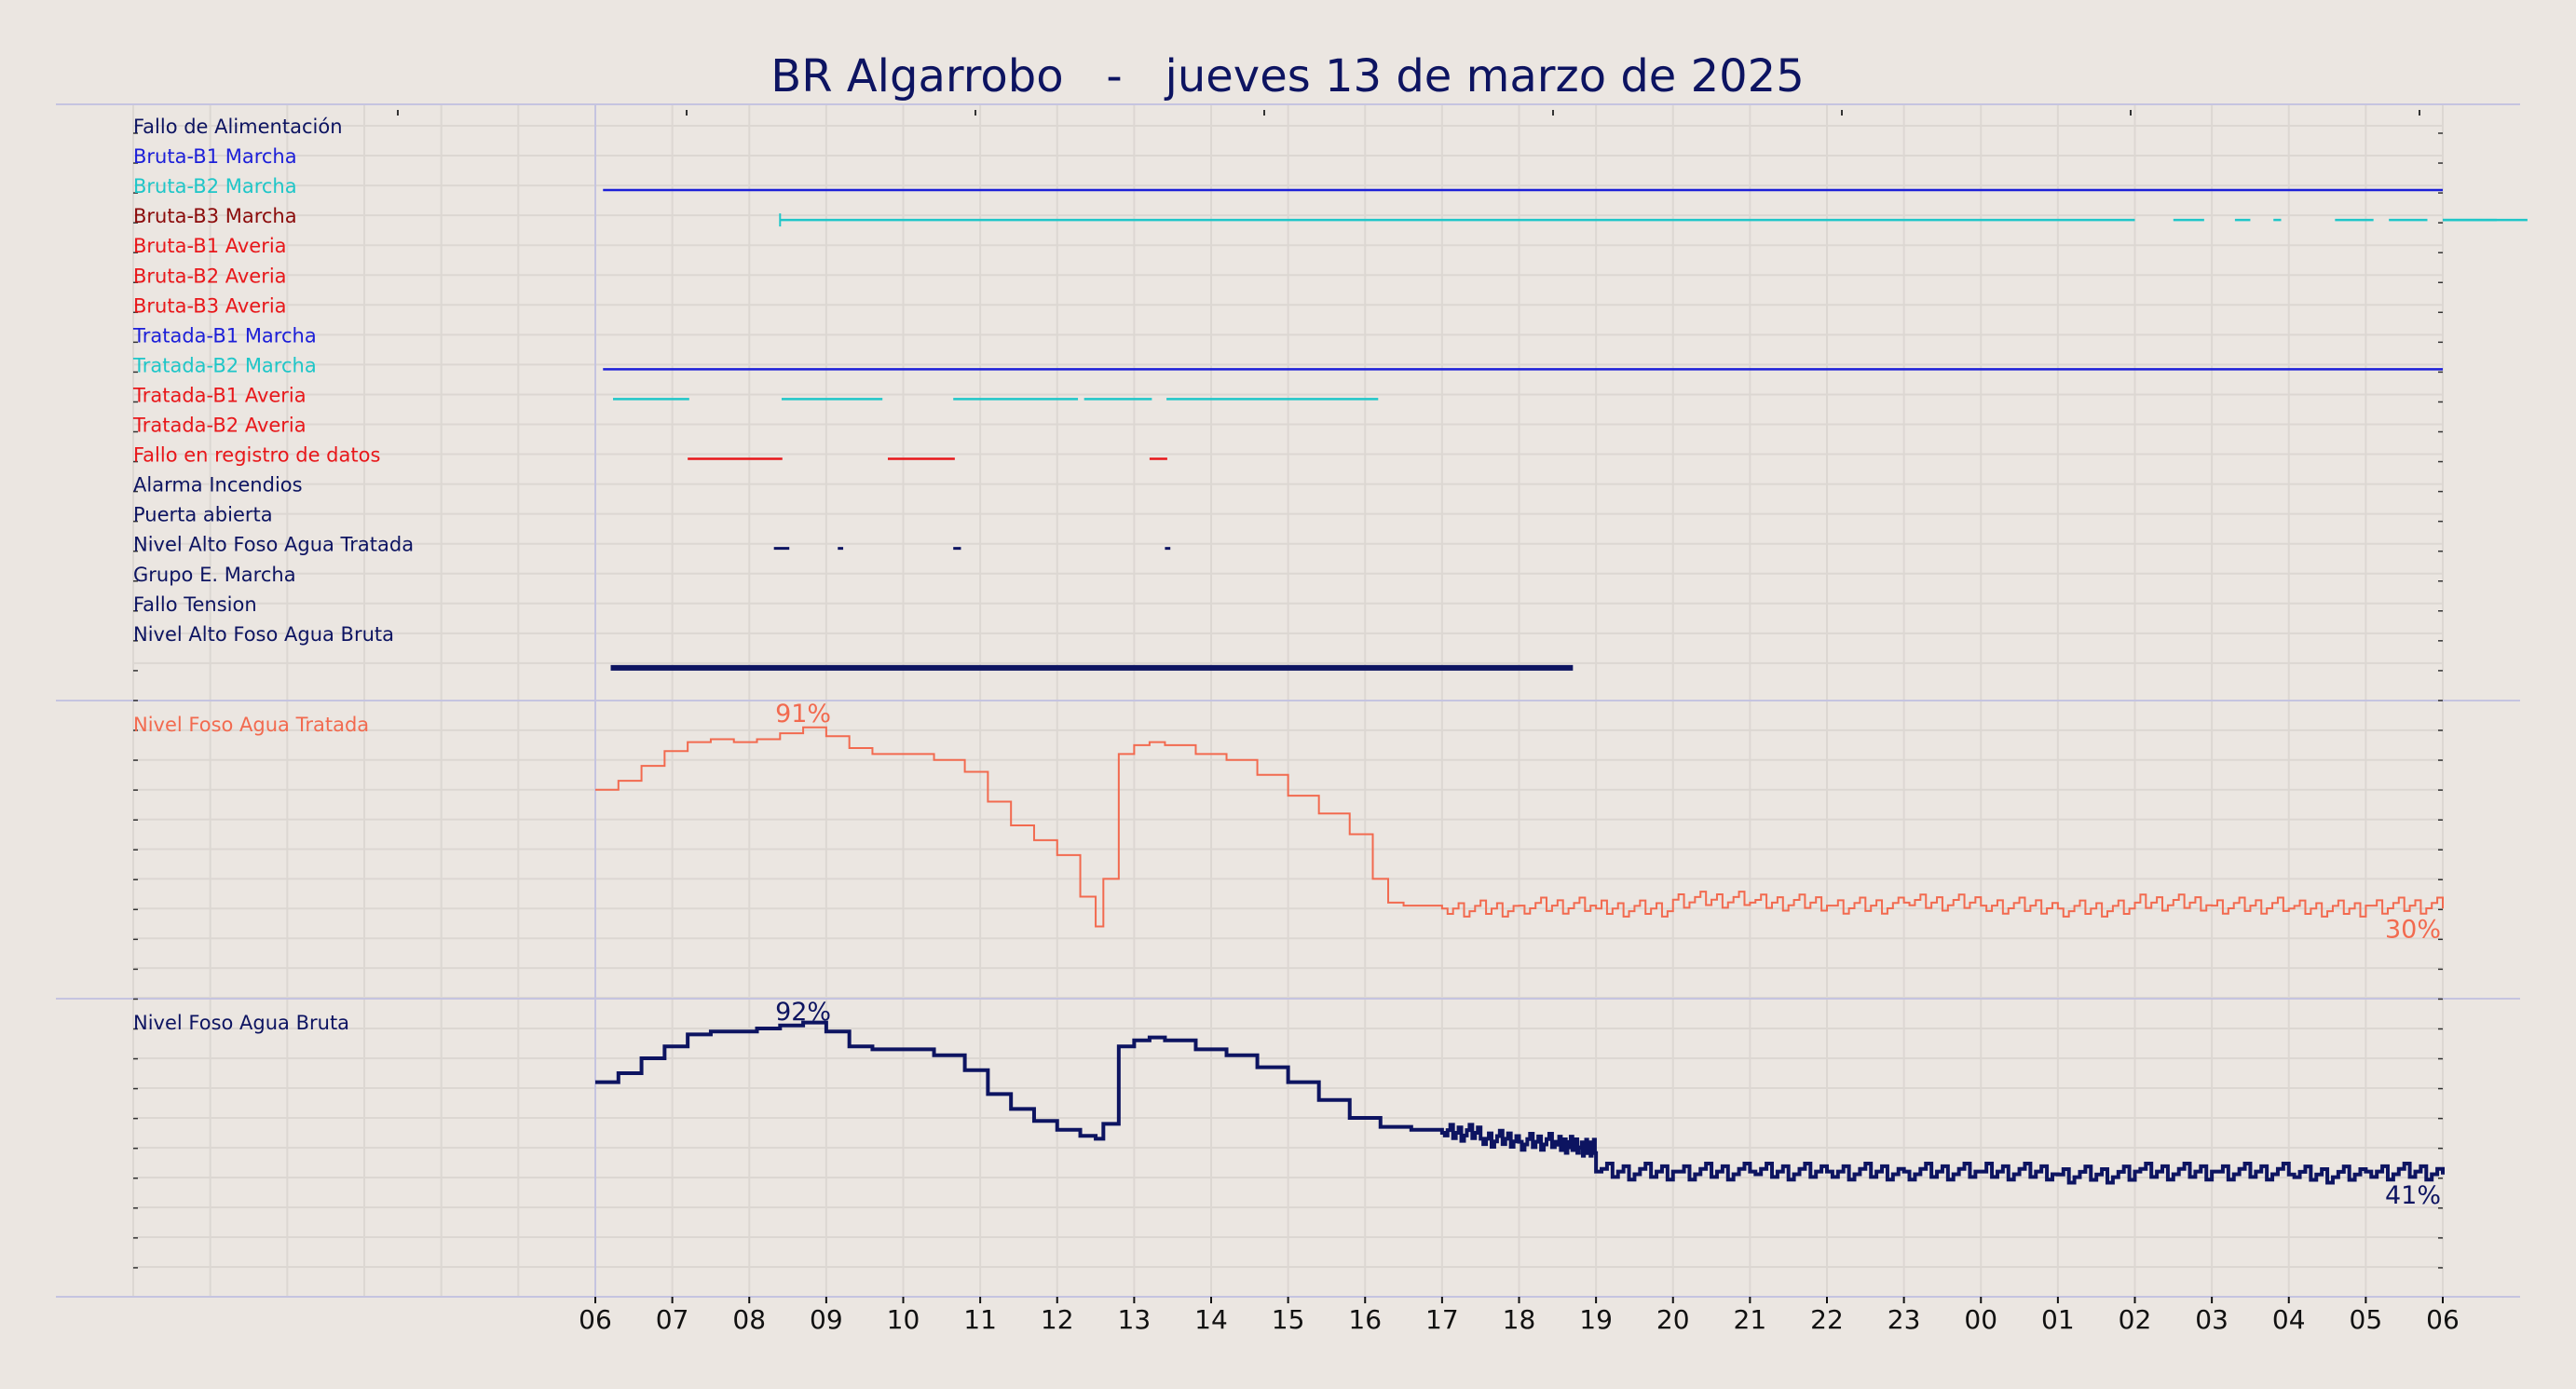 The width and height of the screenshot is (2576, 1389). What do you see at coordinates (803, 714) in the screenshot?
I see `max-value-label: 91%` at bounding box center [803, 714].